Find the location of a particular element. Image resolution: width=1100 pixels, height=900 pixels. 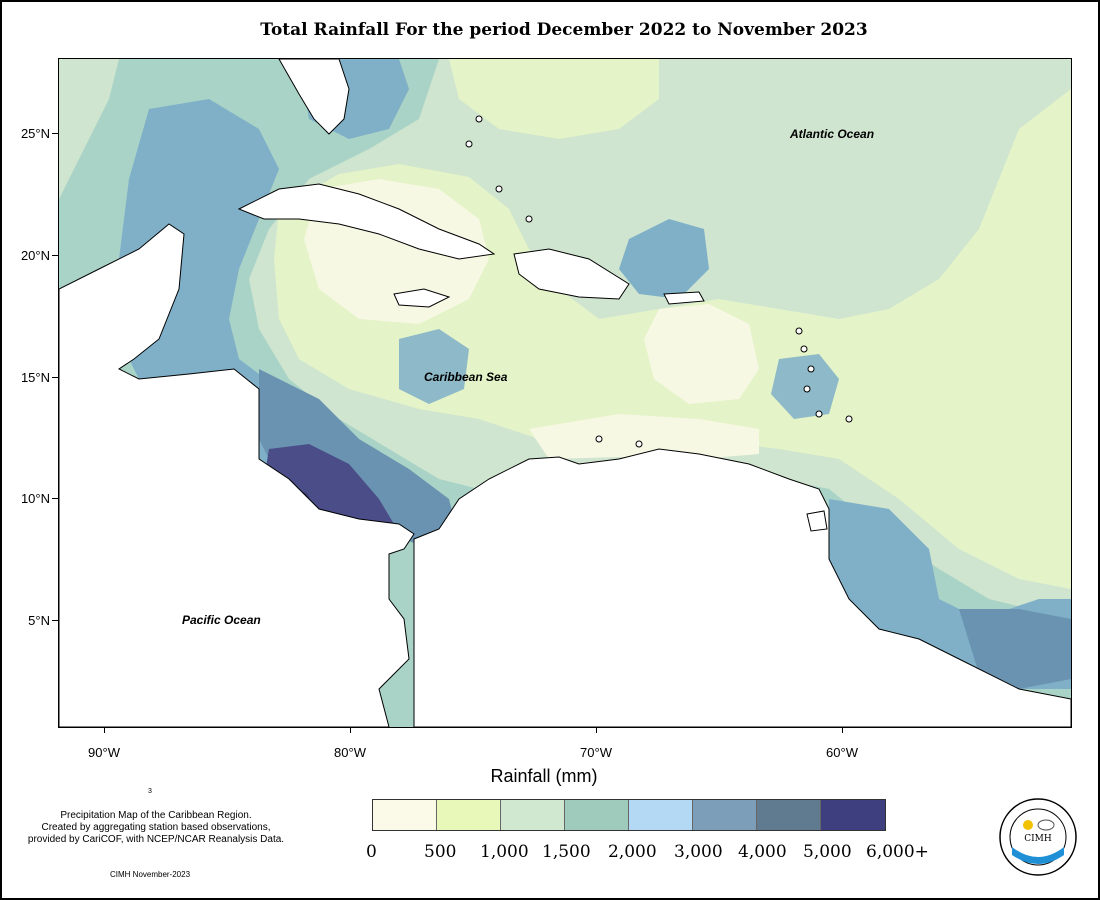

legend-value-2000: 2,000 is located at coordinates (632, 852).